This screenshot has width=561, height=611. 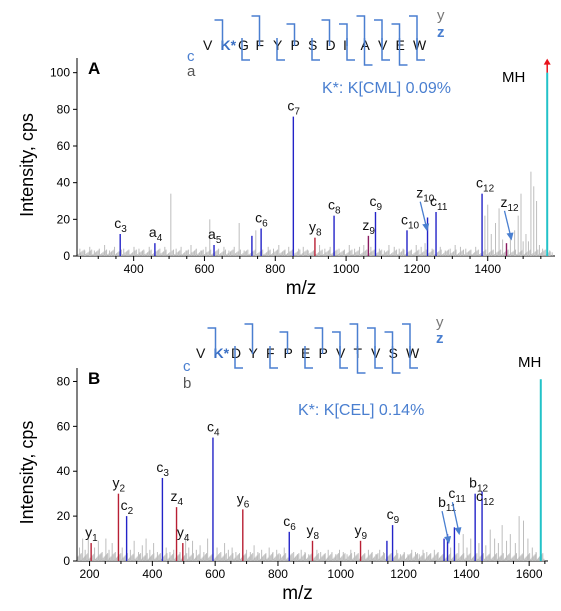 I want to click on panel-a-x-tick-label: 1400, so click(x=487, y=269).